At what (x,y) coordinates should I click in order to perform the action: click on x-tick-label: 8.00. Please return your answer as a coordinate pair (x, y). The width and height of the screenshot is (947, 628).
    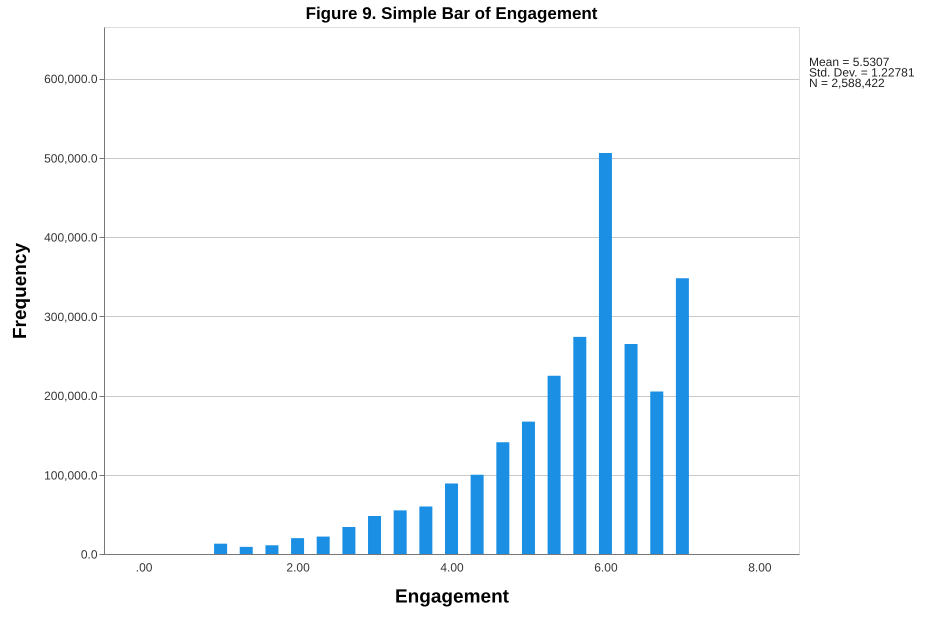
    Looking at the image, I should click on (760, 567).